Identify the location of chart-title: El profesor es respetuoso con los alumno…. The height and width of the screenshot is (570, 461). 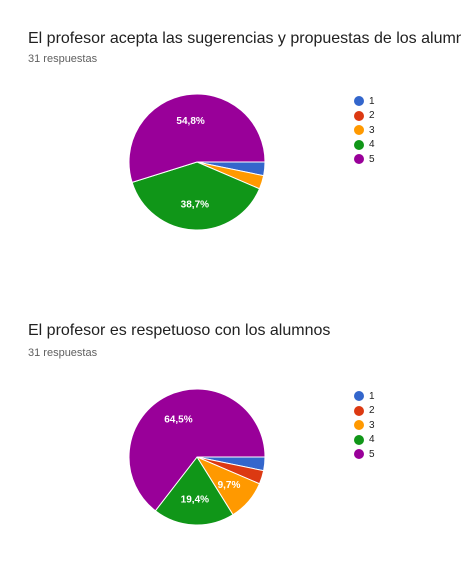
(179, 330).